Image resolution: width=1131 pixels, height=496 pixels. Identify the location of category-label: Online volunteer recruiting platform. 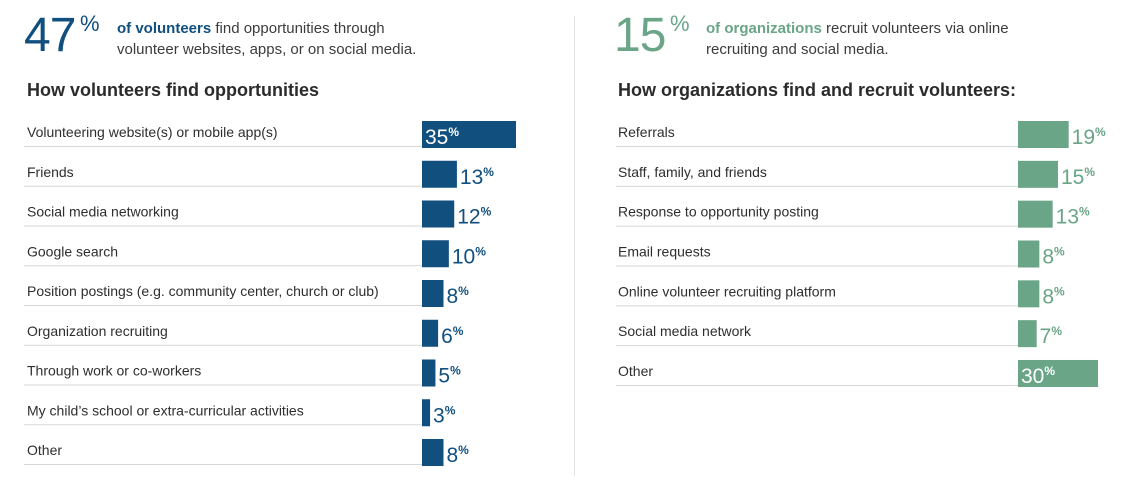
(727, 291).